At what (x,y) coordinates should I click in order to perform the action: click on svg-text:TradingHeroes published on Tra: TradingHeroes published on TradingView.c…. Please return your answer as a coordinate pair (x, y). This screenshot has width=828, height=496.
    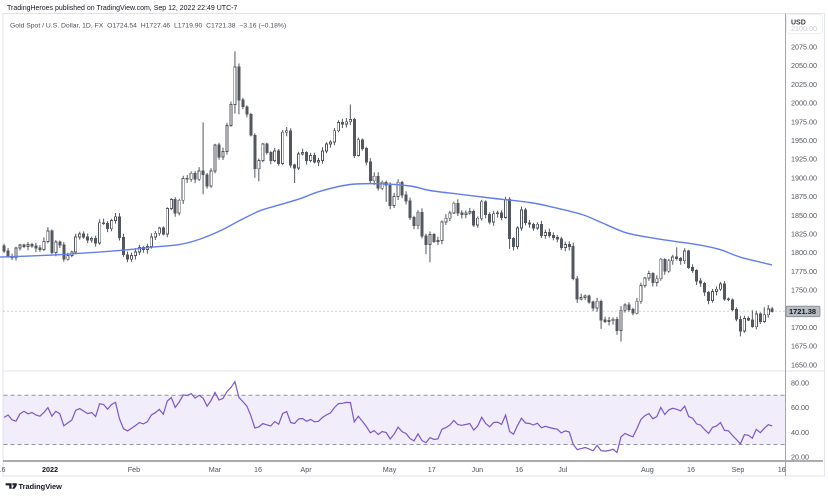
    Looking at the image, I should click on (122, 8).